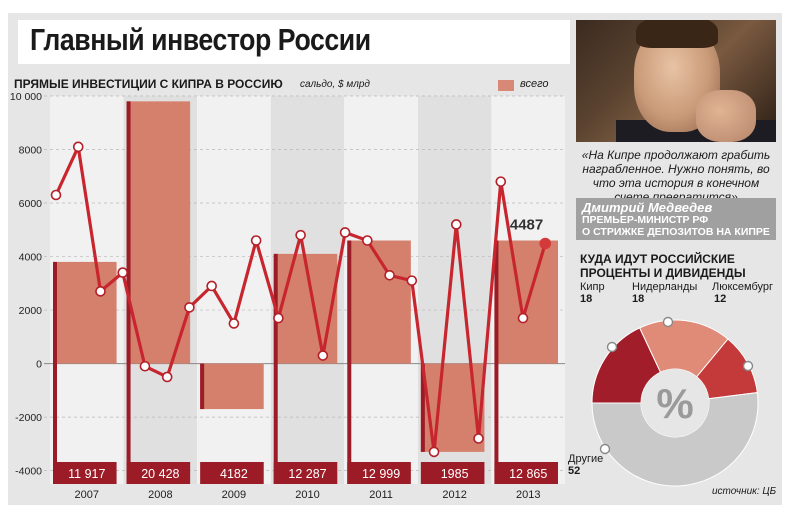 Image resolution: width=794 pixels, height=509 pixels. I want to click on bar-value-label: 20 428, so click(160, 474).